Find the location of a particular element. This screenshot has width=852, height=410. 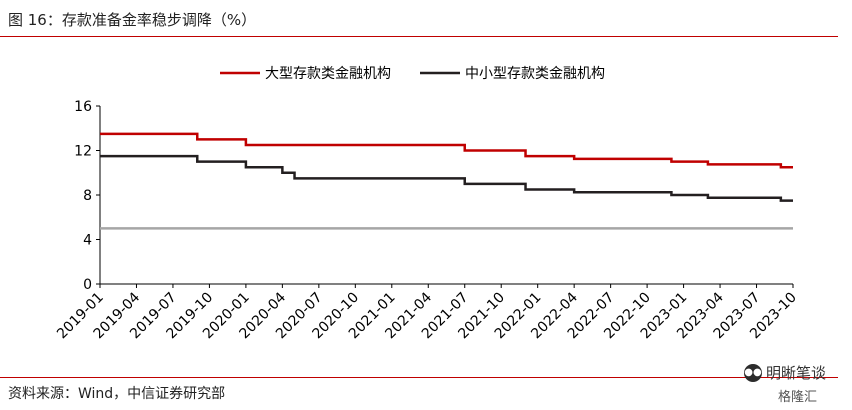

watermark-text: 明晰笔谈 is located at coordinates (796, 373).